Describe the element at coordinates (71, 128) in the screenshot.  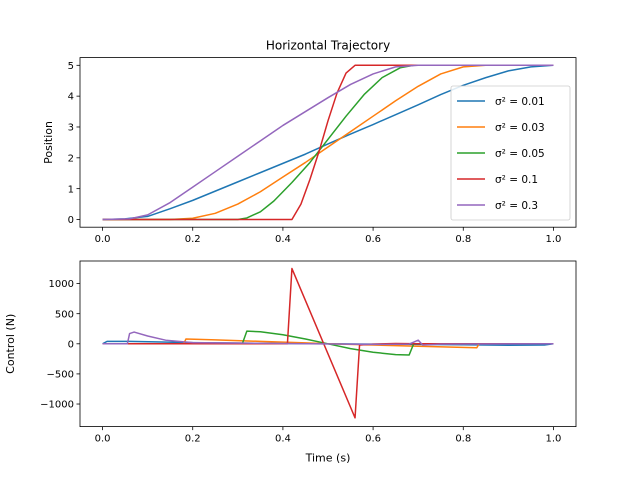
I see `top-y-tick-label: 3` at that location.